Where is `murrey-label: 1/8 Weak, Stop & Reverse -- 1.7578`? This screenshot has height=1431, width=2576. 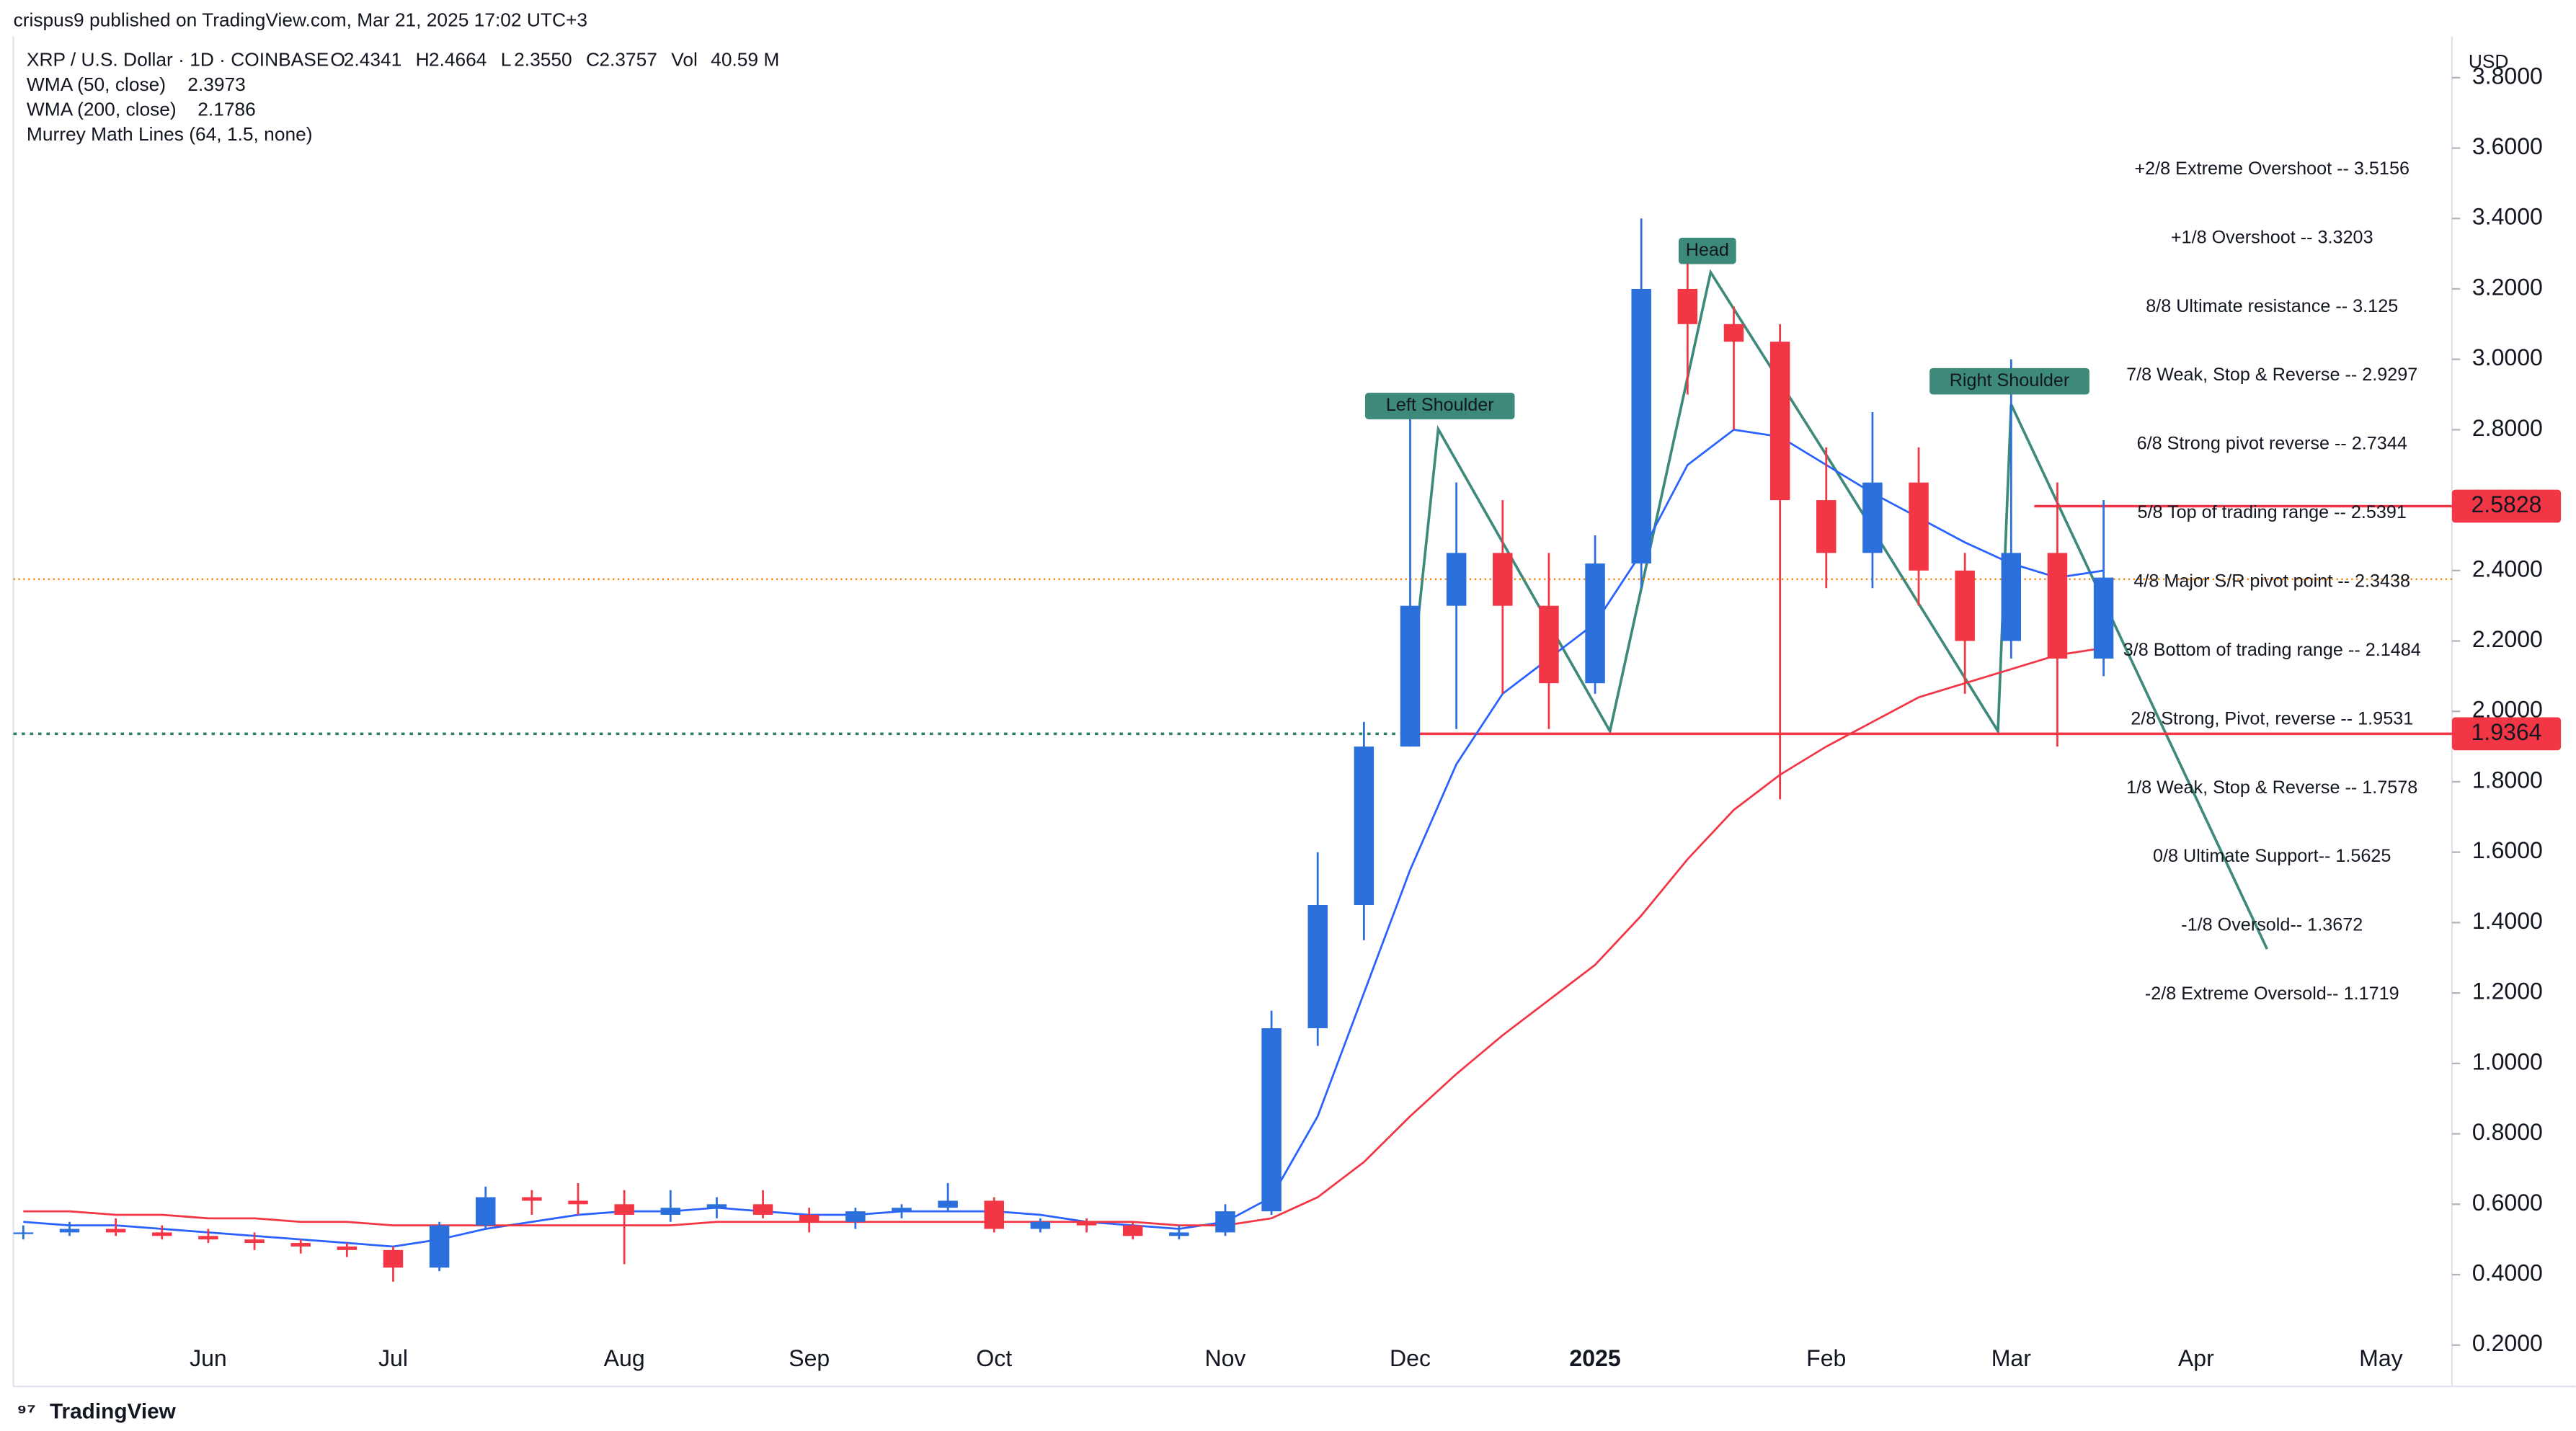
murrey-label: 1/8 Weak, Stop & Reverse -- 1.7578 is located at coordinates (2271, 787).